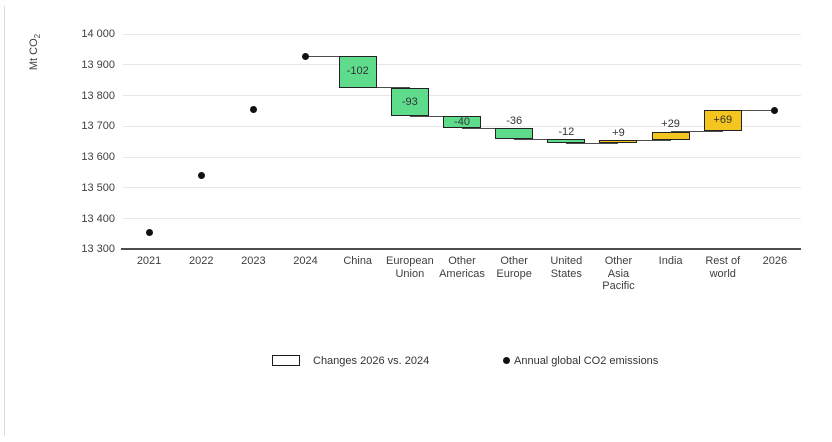 This screenshot has width=832, height=442. I want to click on x-tick-label: Rest of world, so click(723, 267).